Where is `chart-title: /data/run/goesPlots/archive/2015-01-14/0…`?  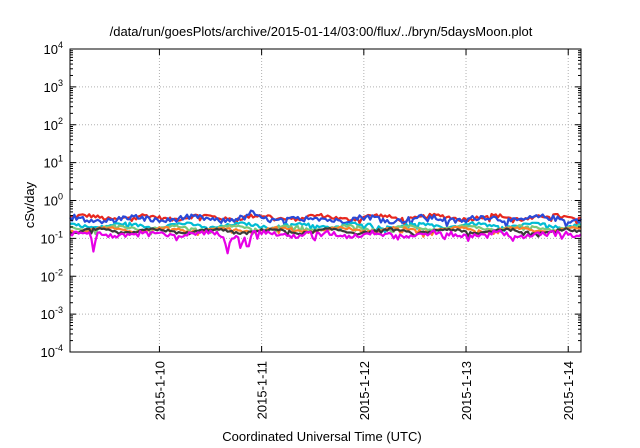 chart-title: /data/run/goesPlots/archive/2015-01-14/0… is located at coordinates (321, 31).